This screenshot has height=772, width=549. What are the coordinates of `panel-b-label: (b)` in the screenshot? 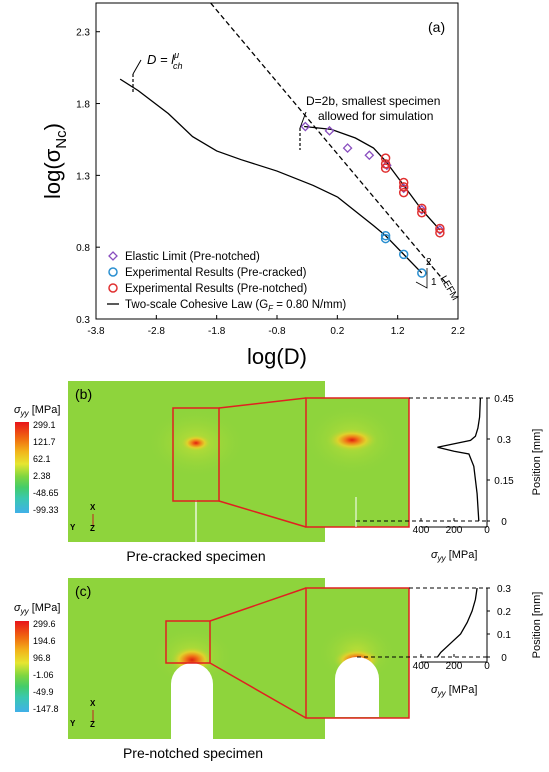 It's located at (83, 394).